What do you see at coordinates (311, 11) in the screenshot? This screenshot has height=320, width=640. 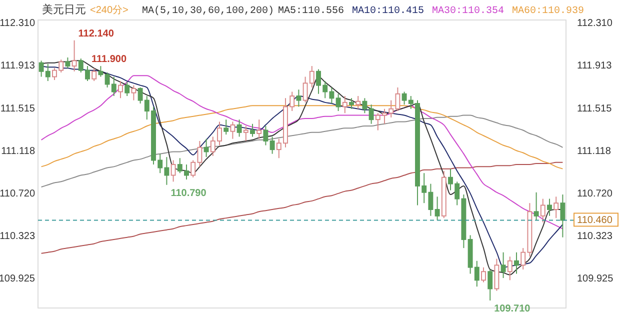 I see `text: MA5:110.556` at bounding box center [311, 11].